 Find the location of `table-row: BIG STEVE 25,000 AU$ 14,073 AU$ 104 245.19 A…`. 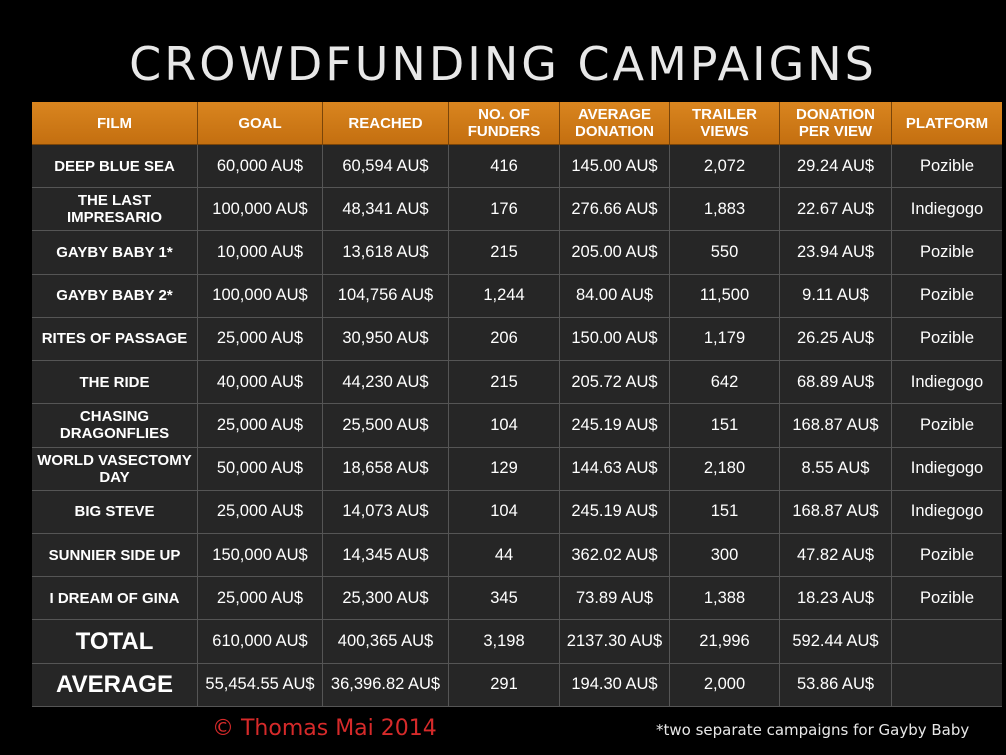

table-row: BIG STEVE 25,000 AU$ 14,073 AU$ 104 245.19 A… is located at coordinates (517, 512).